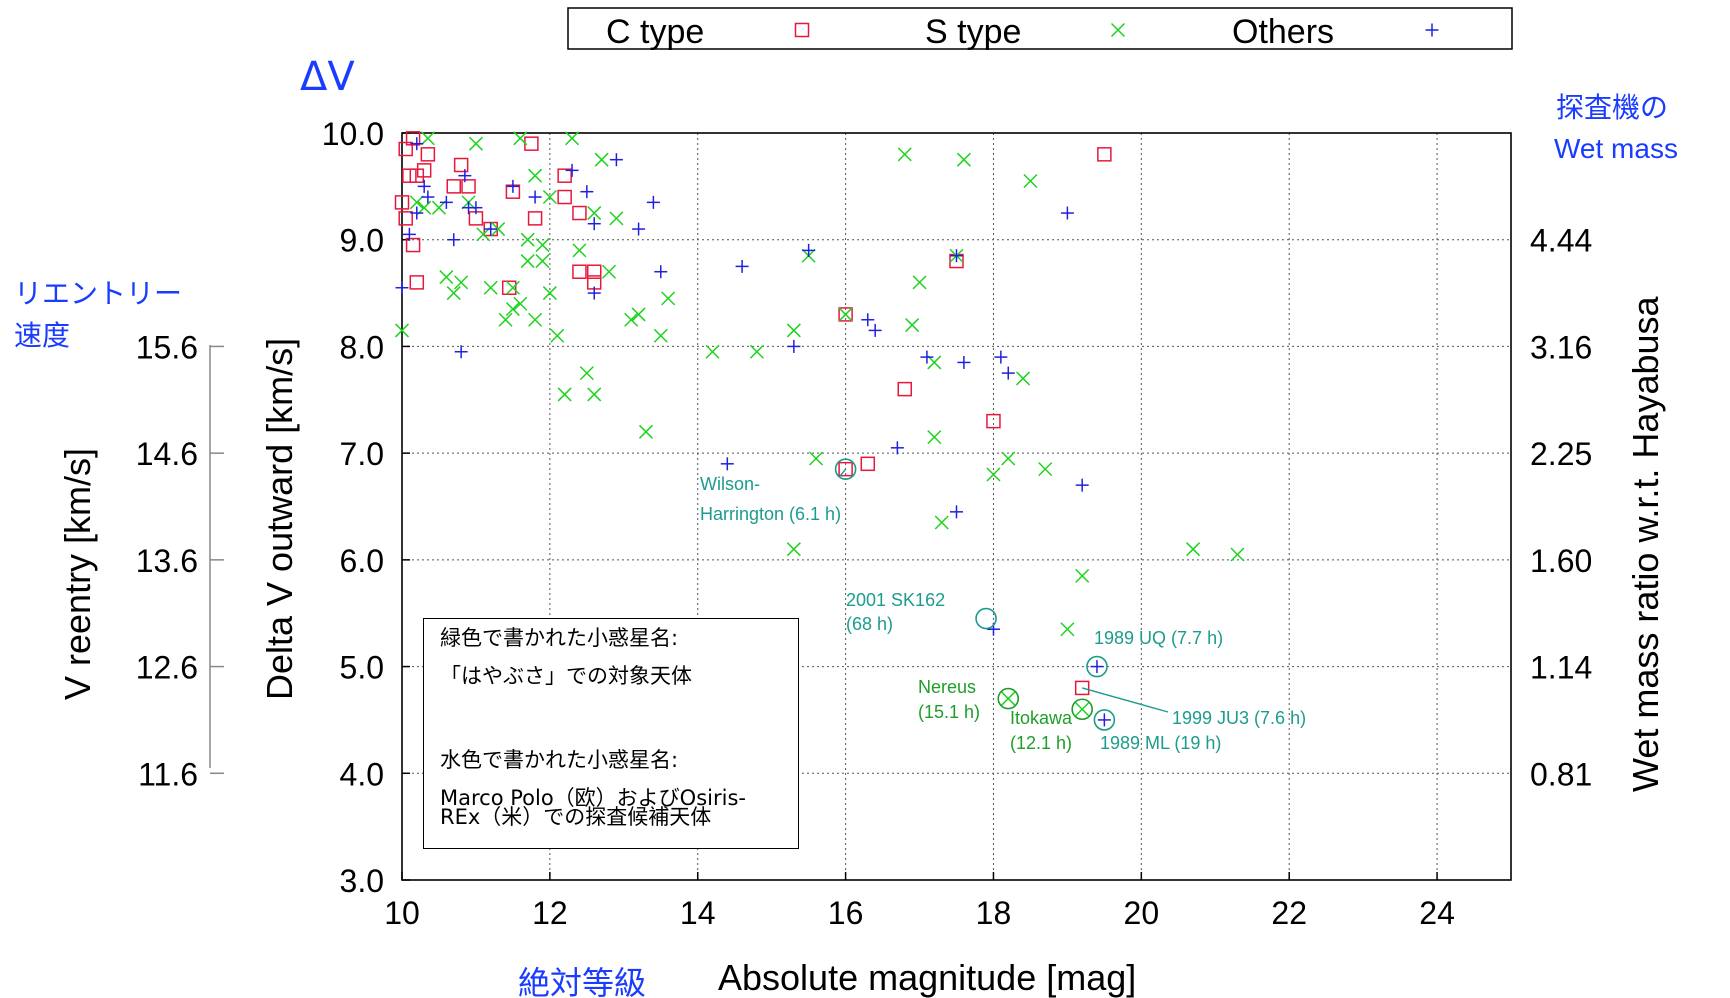 The width and height of the screenshot is (1730, 998). Describe the element at coordinates (167, 561) in the screenshot. I see `reentry-tick-label: 13.6` at that location.